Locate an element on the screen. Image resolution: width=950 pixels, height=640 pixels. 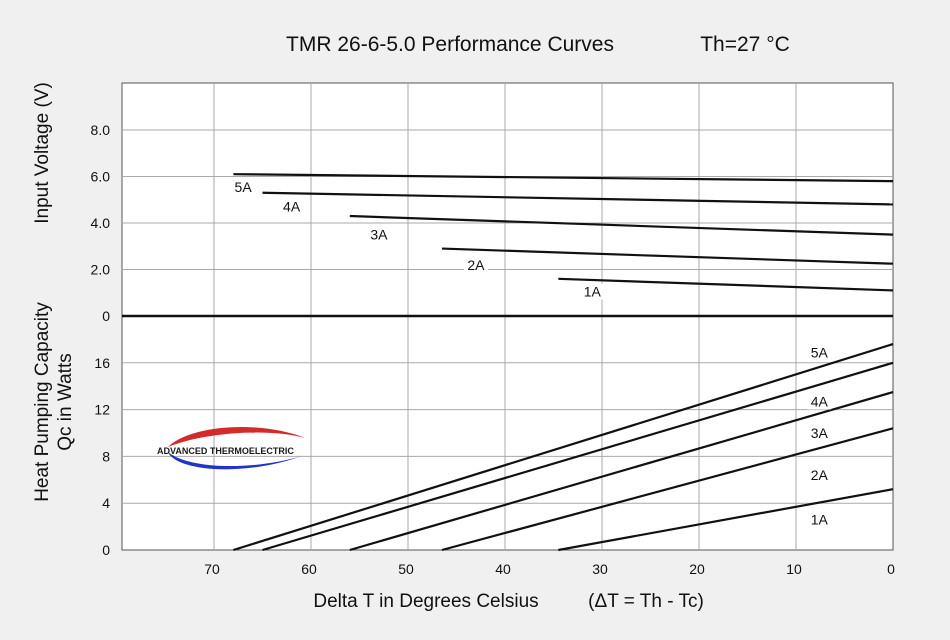
voltage-label-bg-1A is located at coordinates (592, 291).